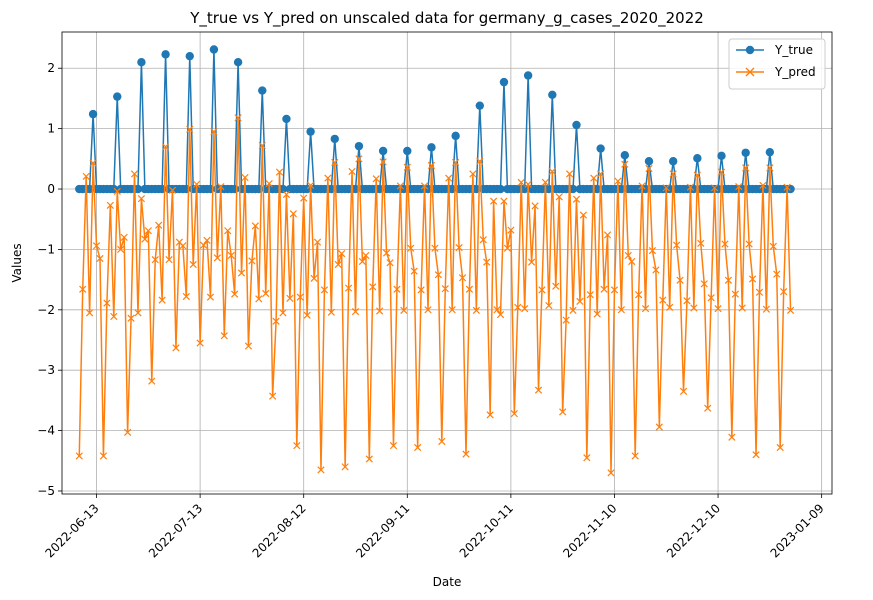 Image resolution: width=873 pixels, height=600 pixels. What do you see at coordinates (17, 262) in the screenshot?
I see `y-axis-label: Values` at bounding box center [17, 262].